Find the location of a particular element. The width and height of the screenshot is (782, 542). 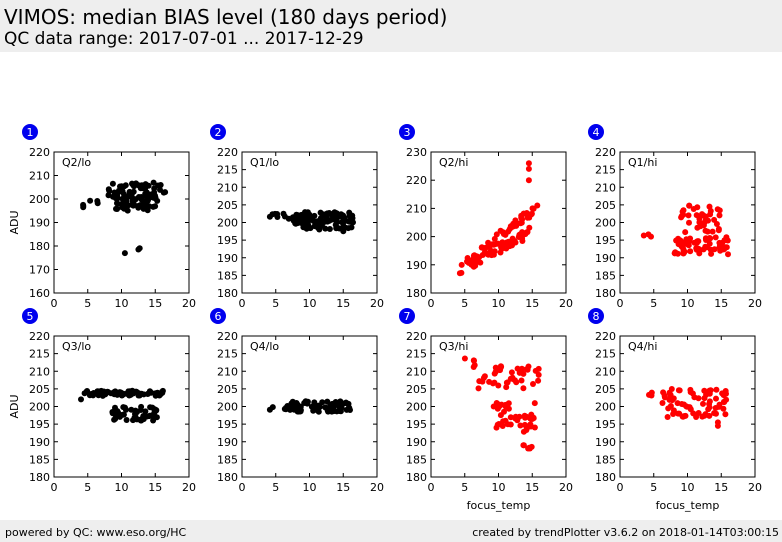

panel-number: 1 is located at coordinates (30, 132).